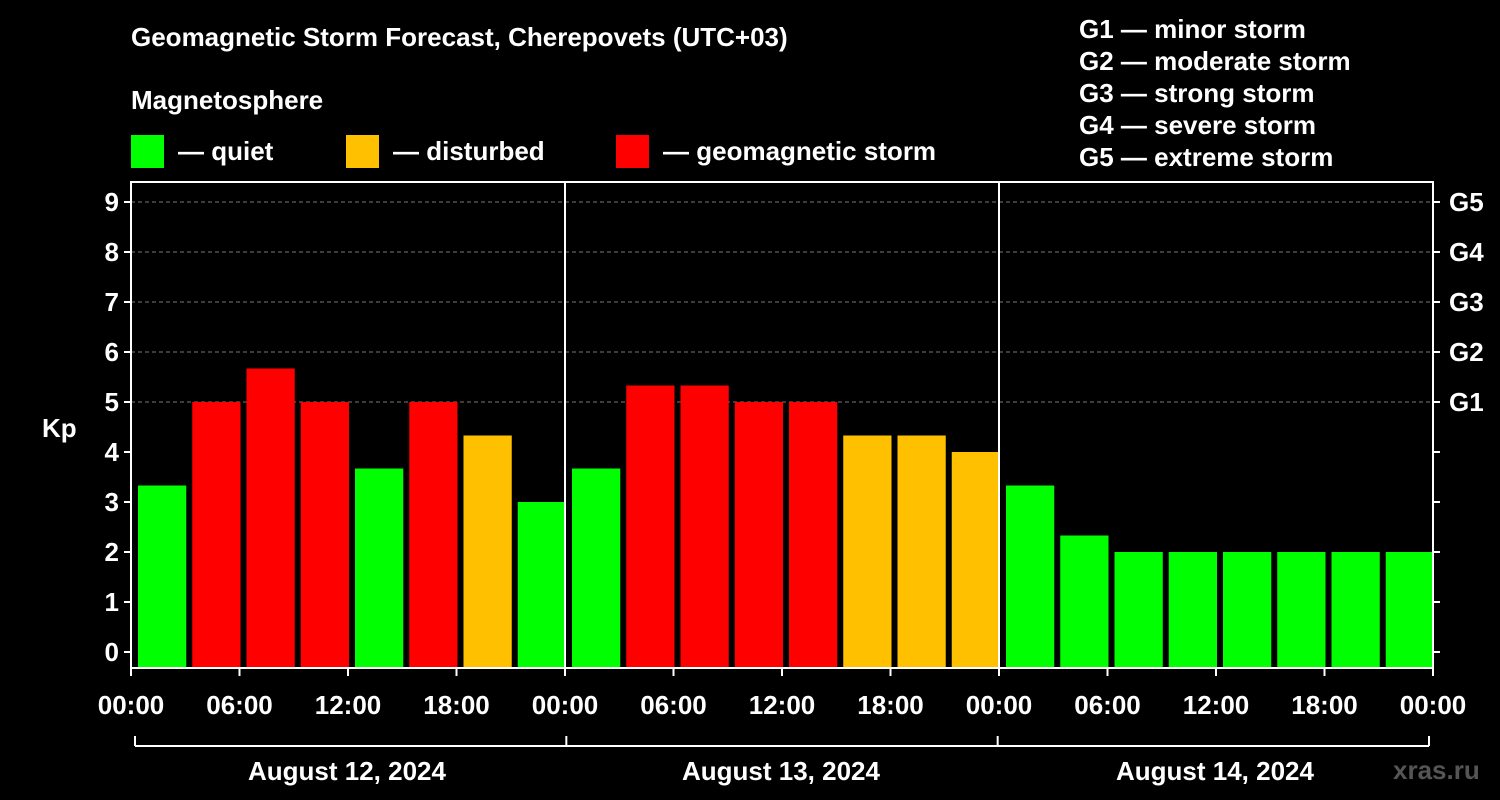 The height and width of the screenshot is (800, 1500). What do you see at coordinates (347, 771) in the screenshot?
I see `day-label: August 12, 2024` at bounding box center [347, 771].